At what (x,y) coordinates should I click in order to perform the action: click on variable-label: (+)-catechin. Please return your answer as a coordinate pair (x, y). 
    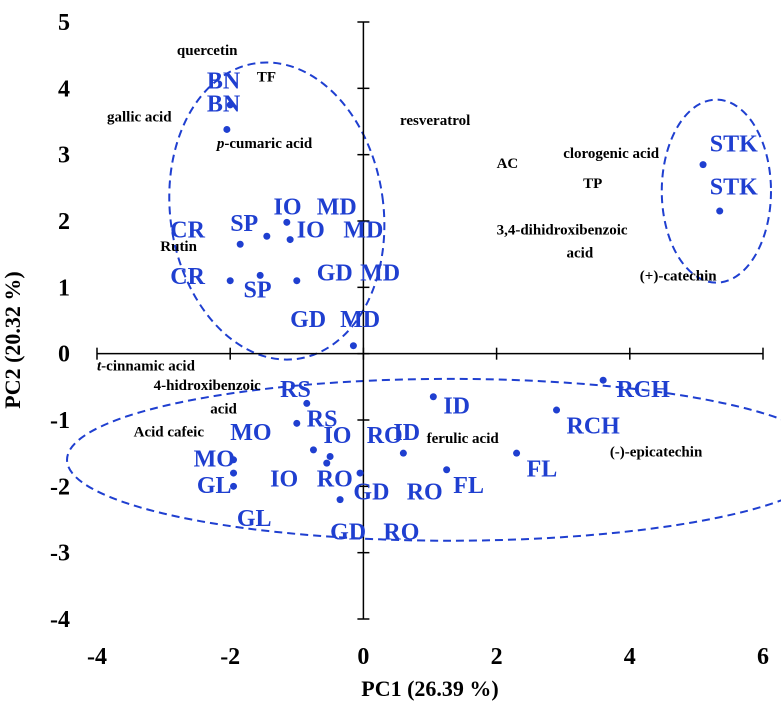
    Looking at the image, I should click on (679, 277).